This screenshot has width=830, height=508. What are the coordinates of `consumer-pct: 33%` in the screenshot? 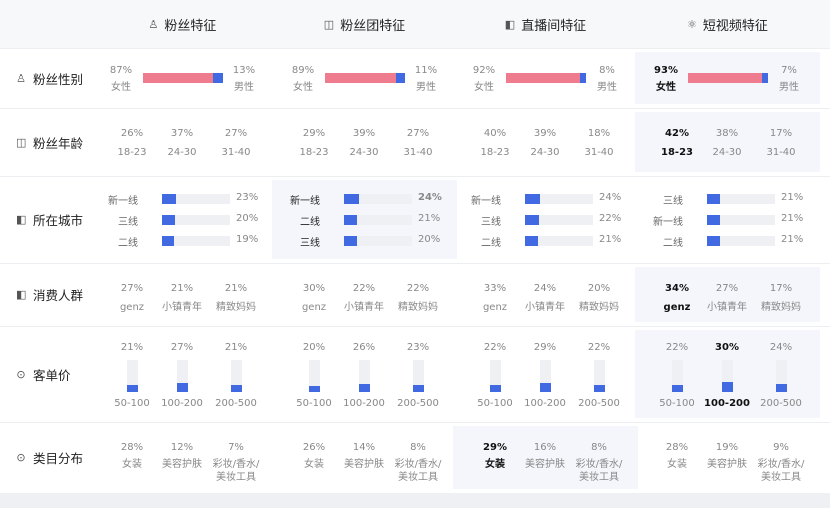 It's located at (495, 288).